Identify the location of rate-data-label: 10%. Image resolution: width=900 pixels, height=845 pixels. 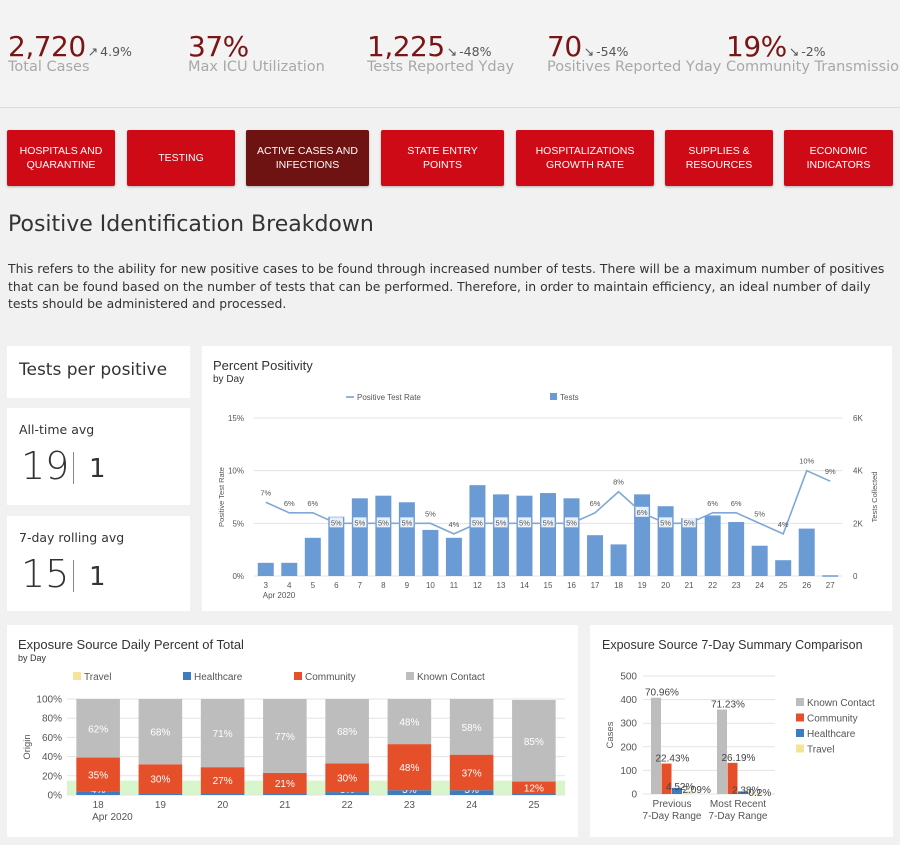
(806, 461).